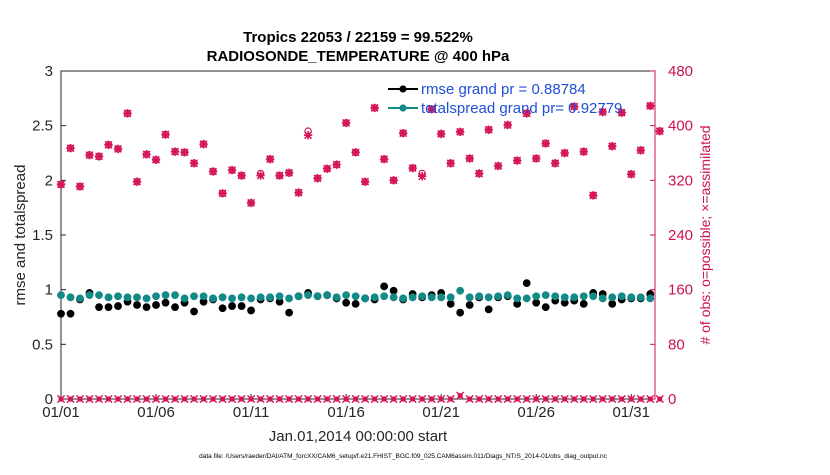 This screenshot has height=475, width=830. I want to click on right-y-tick-label: 0, so click(672, 399).